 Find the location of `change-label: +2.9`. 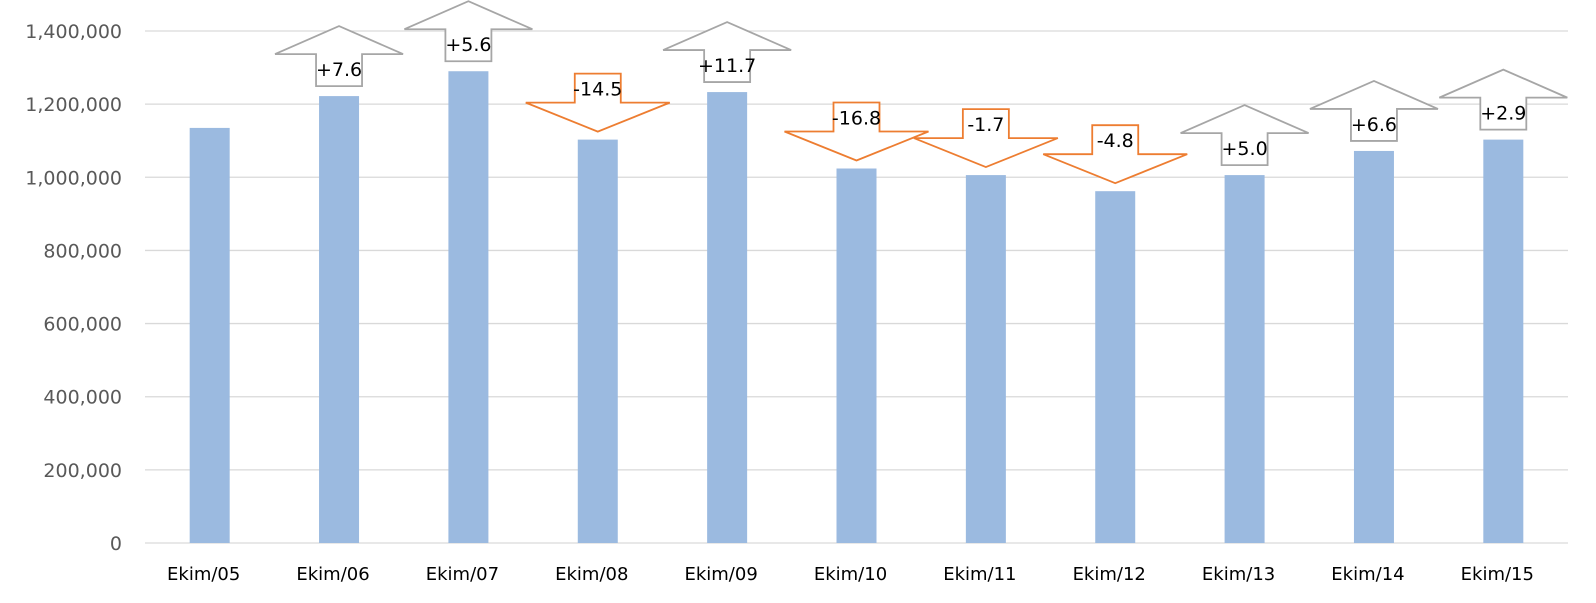

change-label: +2.9 is located at coordinates (1503, 114).